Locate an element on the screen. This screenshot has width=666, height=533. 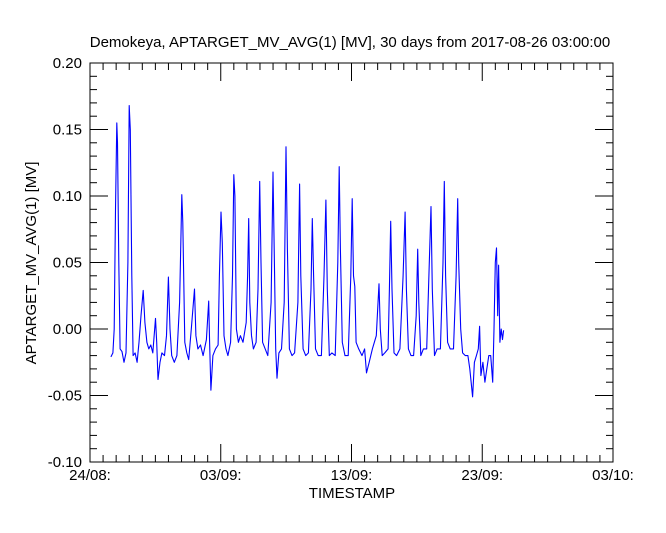
y-tick-label: 0.00 is located at coordinates (67, 329).